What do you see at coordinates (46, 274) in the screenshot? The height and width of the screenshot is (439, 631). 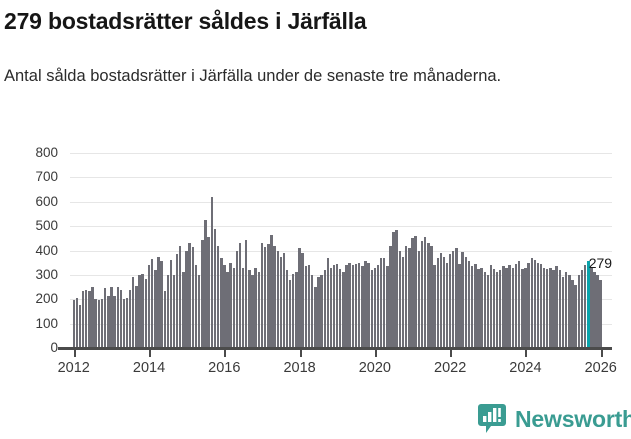 I see `y-axis-tick-label: 300` at bounding box center [46, 274].